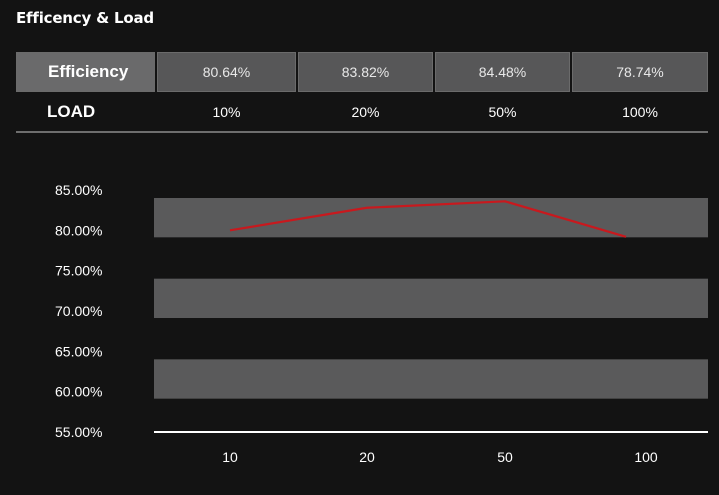  I want to click on x-tick-label: 50, so click(505, 457).